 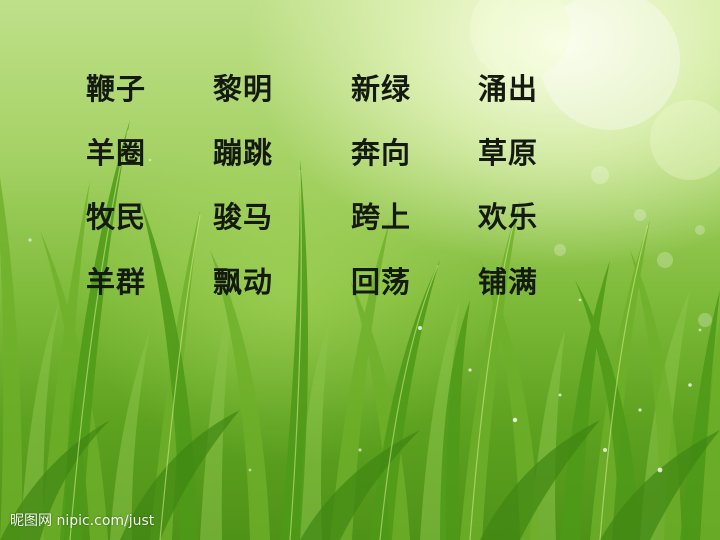 I want to click on word-r1-c2: 黎明, so click(x=243, y=89).